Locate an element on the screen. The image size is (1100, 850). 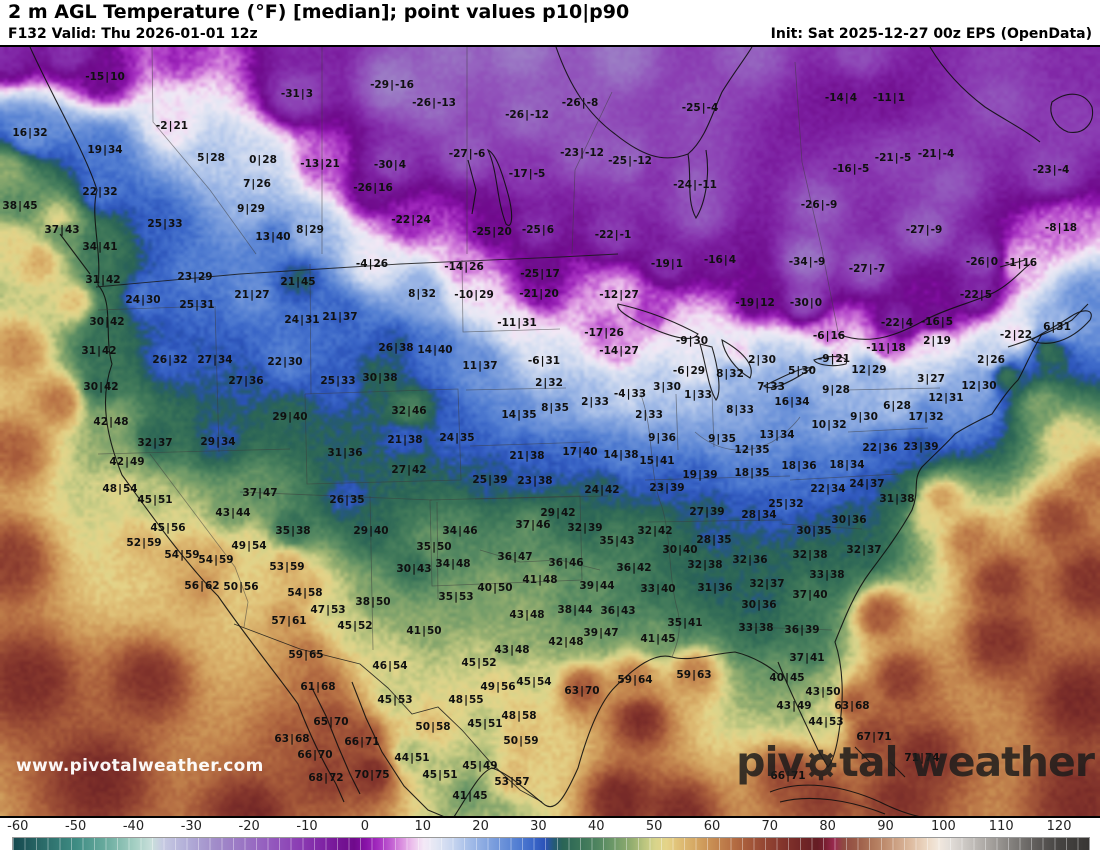
point-value-label: 28 | 34 is located at coordinates (759, 514).